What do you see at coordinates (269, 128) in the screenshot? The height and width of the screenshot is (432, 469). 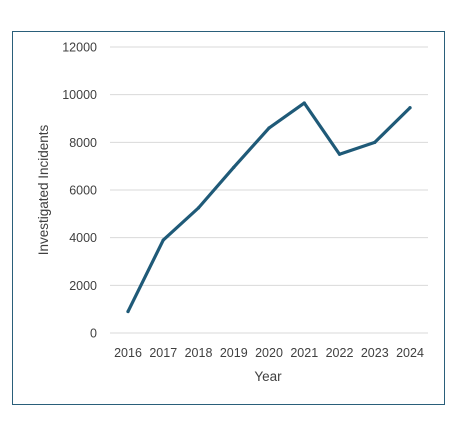 I see `data-point-2020` at bounding box center [269, 128].